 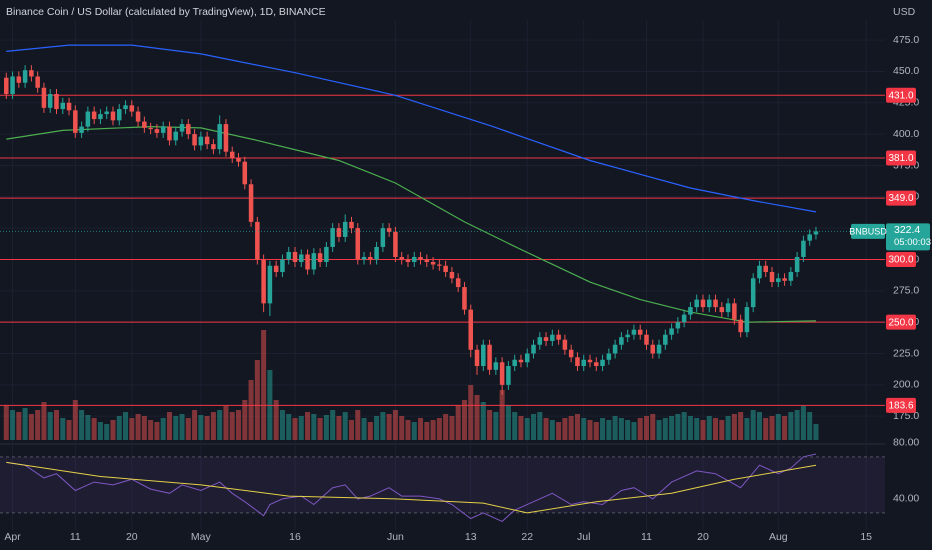 I want to click on x-tick-label: 11, so click(x=75, y=537).